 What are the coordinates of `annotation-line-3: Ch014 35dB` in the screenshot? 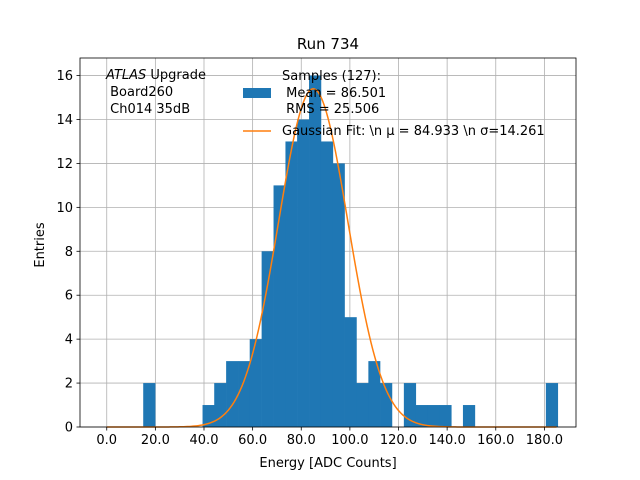 It's located at (148, 109).